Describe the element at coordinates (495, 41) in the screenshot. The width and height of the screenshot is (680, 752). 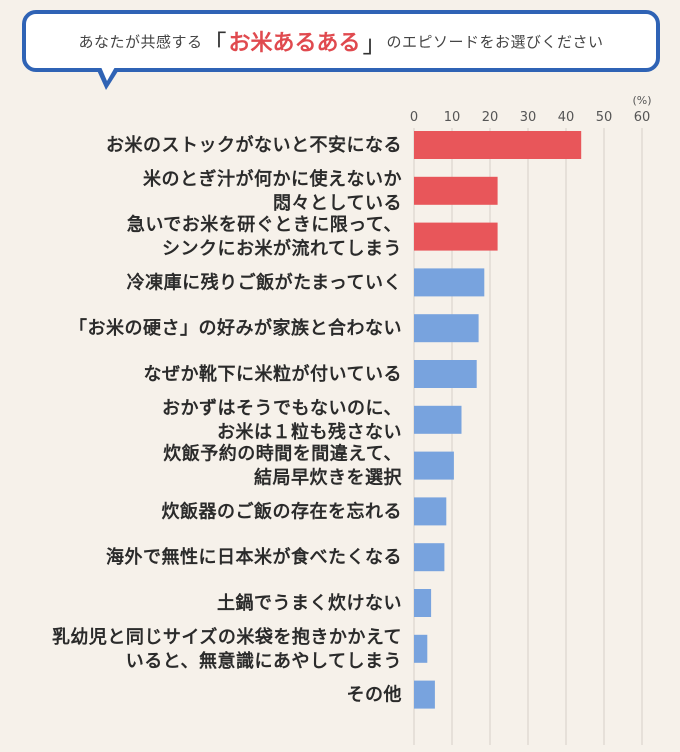
I see `question-suffix: のエピソードをお選びください` at that location.